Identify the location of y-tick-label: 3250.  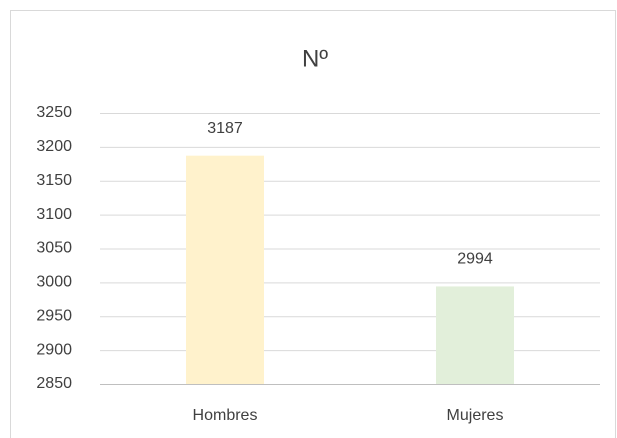
(54, 112).